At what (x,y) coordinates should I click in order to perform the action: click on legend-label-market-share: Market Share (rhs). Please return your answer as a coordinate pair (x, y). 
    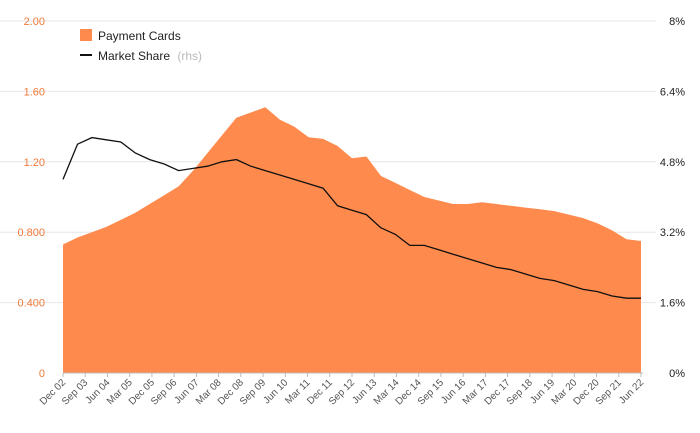
    Looking at the image, I should click on (150, 56).